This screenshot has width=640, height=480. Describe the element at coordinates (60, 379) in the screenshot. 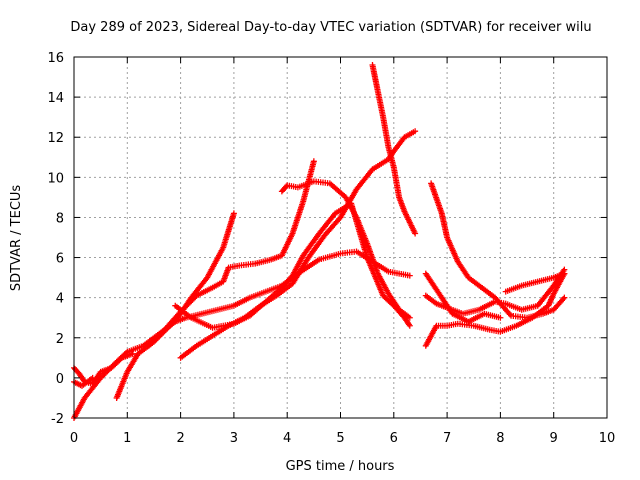

I see `y-tick-label: 0` at that location.